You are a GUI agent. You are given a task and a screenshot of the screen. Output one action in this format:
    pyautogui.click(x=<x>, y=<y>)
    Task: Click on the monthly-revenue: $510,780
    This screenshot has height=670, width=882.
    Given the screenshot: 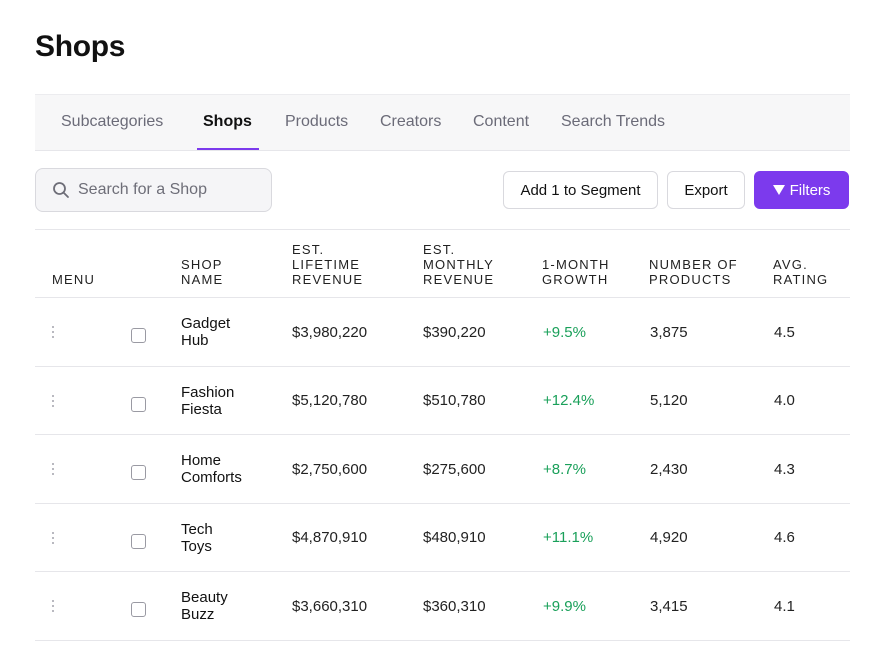 What is the action you would take?
    pyautogui.click(x=454, y=400)
    